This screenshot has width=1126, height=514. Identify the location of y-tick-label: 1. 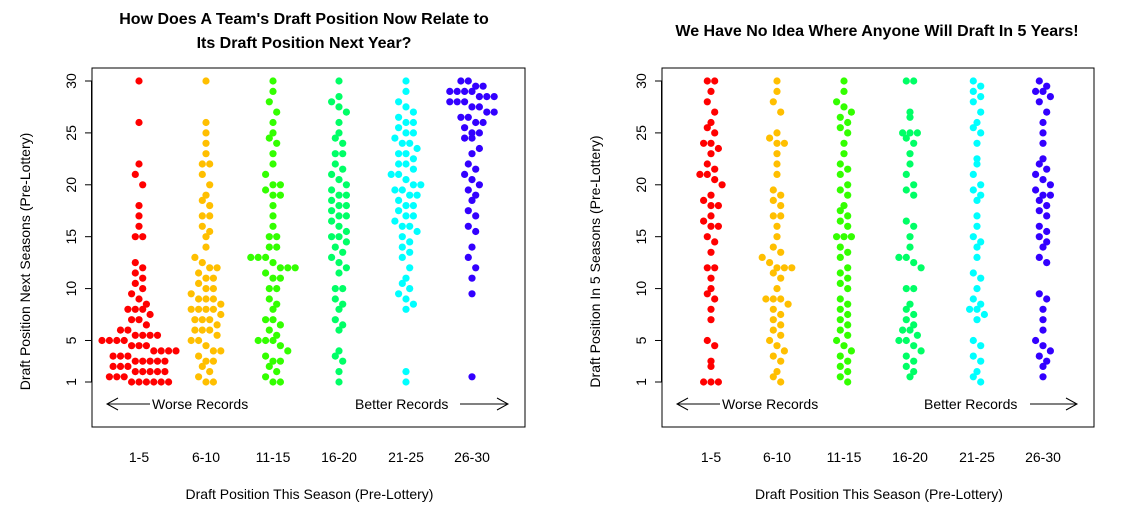
(71, 382).